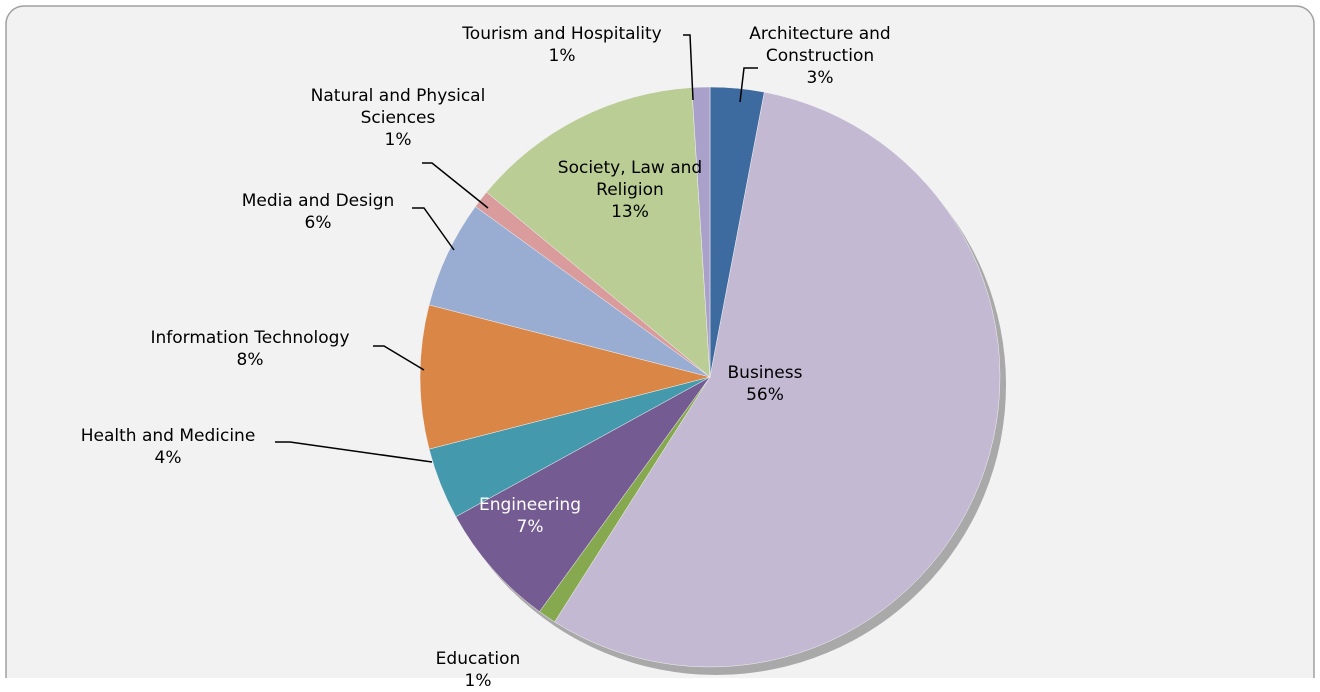 This screenshot has width=1320, height=692. What do you see at coordinates (530, 516) in the screenshot?
I see `slice-label: Engineering 7%` at bounding box center [530, 516].